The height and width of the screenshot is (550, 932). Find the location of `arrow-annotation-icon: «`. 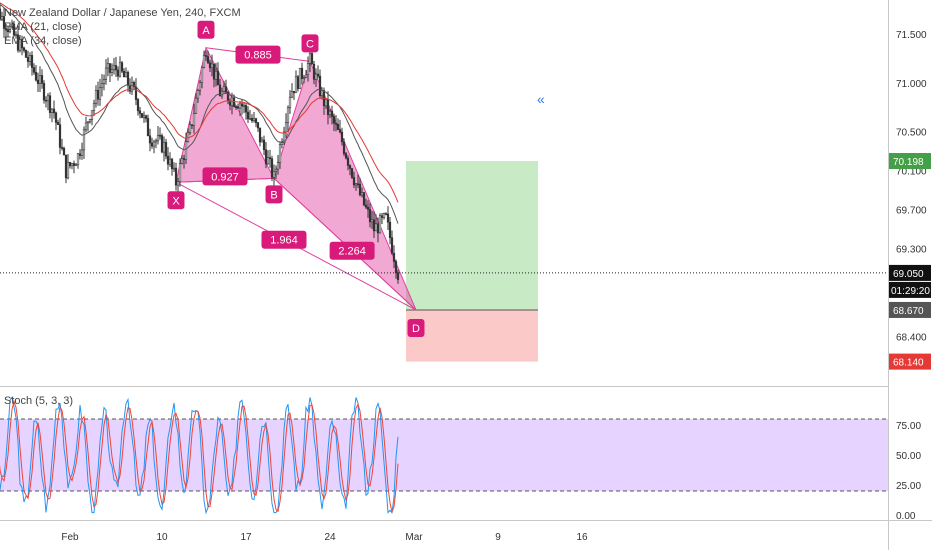

arrow-annotation-icon: « is located at coordinates (541, 99).